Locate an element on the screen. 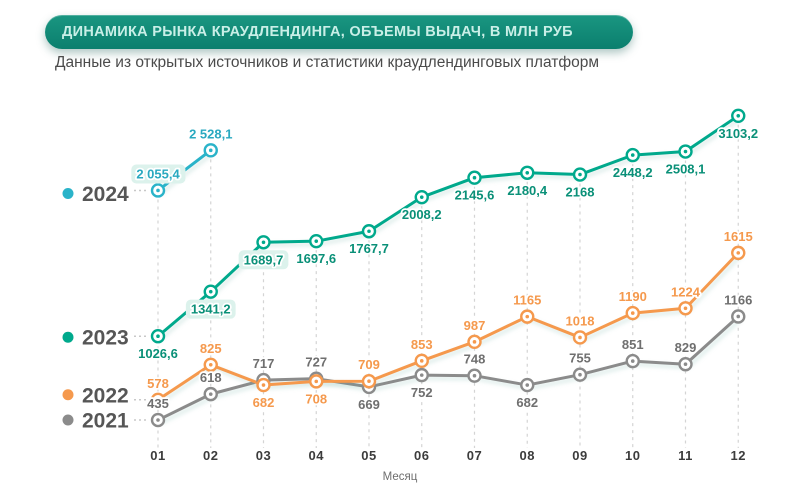 The image size is (803, 501). value-label-2021-06: 752 is located at coordinates (422, 392).